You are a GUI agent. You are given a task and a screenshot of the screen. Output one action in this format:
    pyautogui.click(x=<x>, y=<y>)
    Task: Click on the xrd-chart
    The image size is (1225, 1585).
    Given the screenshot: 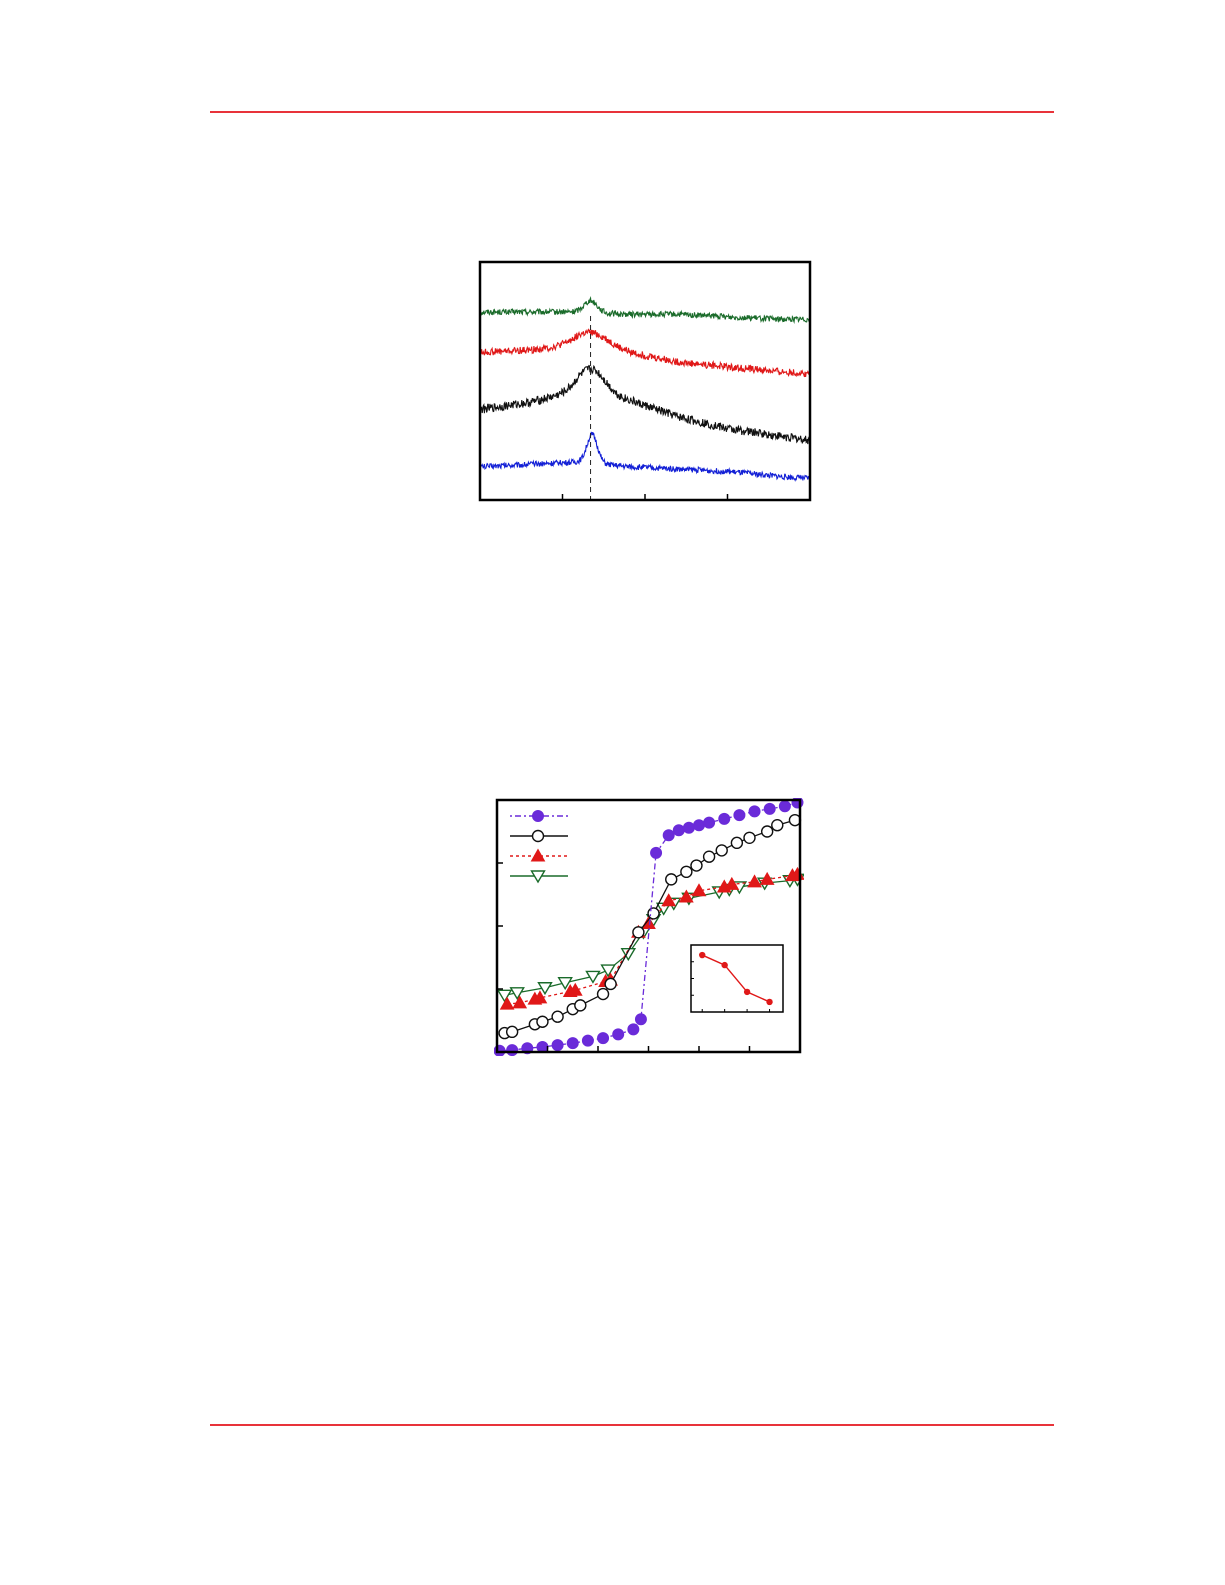 What is the action you would take?
    pyautogui.click(x=645, y=381)
    